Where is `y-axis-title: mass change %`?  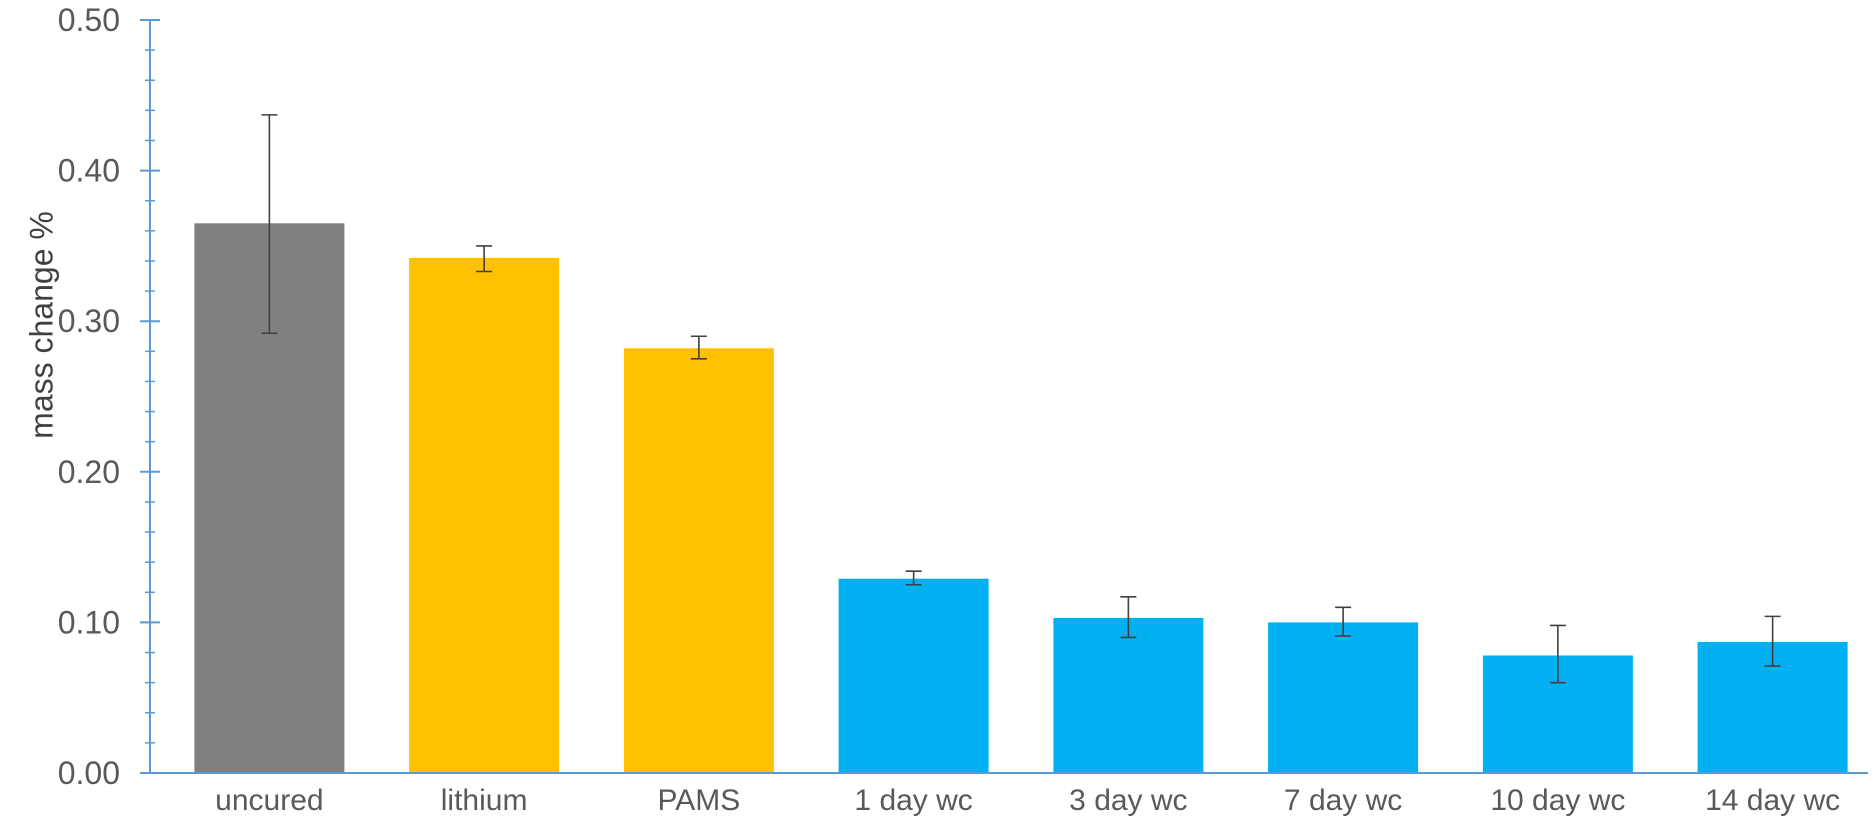
y-axis-title: mass change % is located at coordinates (41, 325).